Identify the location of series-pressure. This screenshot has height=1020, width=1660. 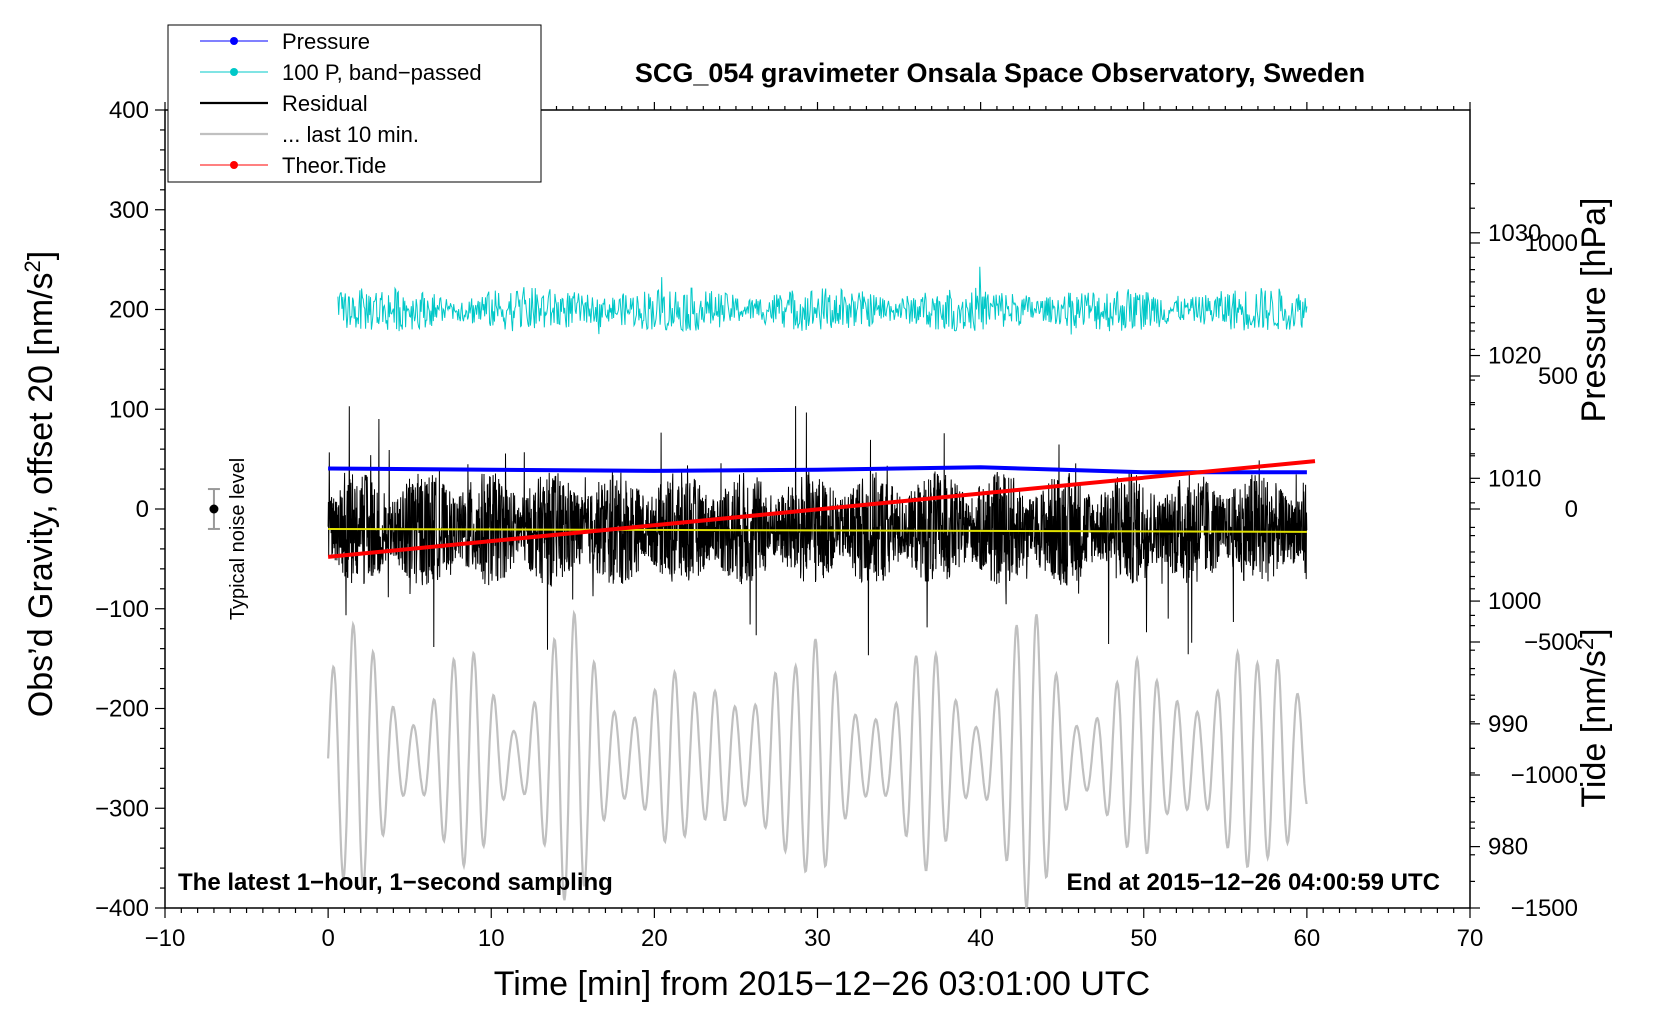
(817, 470).